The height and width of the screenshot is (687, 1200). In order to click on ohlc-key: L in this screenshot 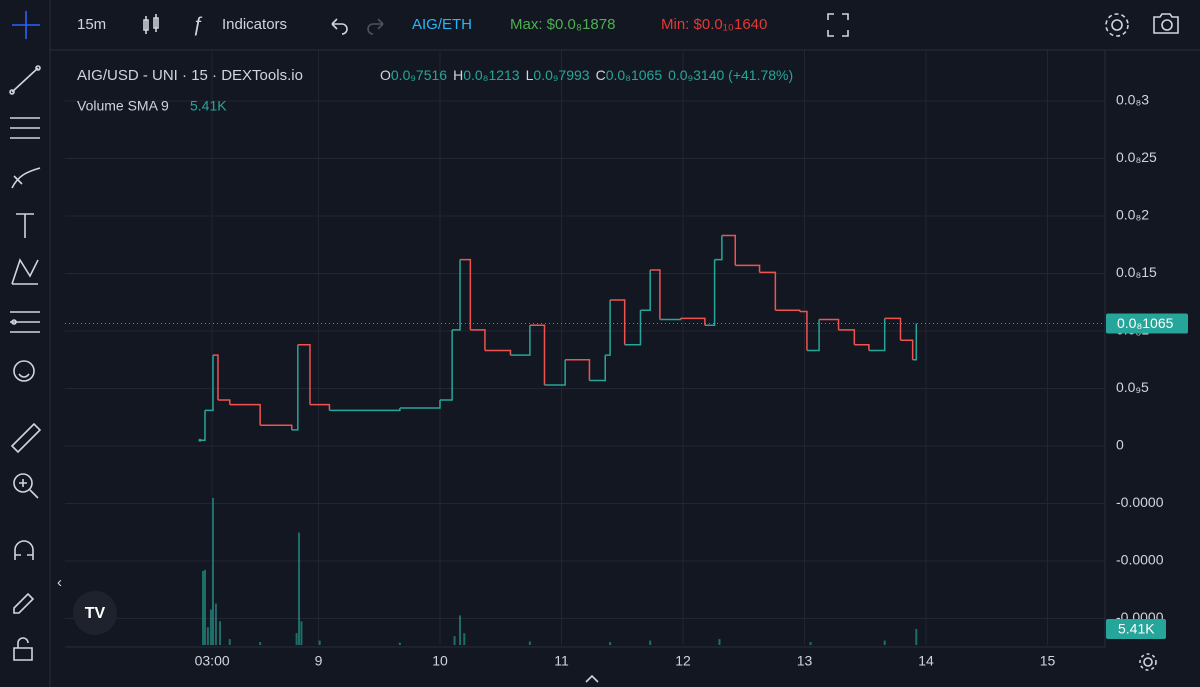, I will do `click(530, 75)`.